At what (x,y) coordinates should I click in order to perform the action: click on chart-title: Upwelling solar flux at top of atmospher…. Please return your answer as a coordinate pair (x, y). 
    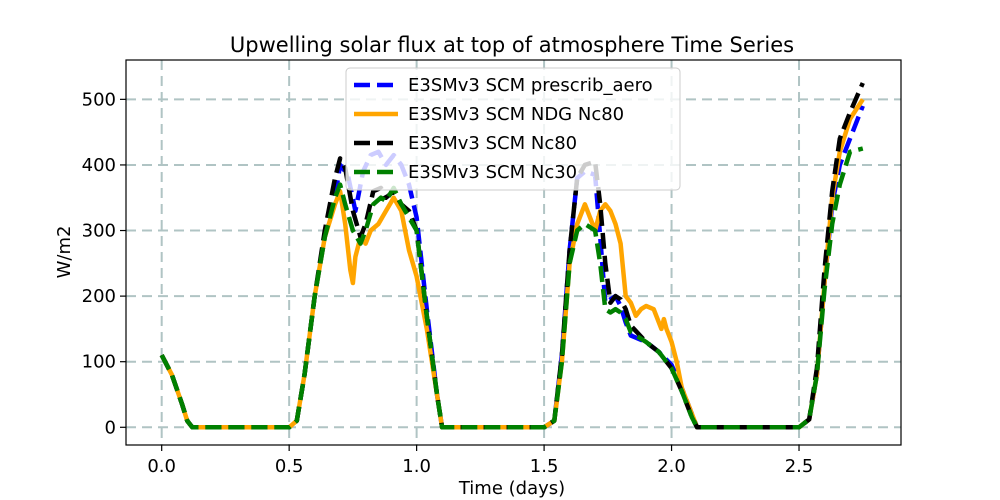
    Looking at the image, I should click on (512, 45).